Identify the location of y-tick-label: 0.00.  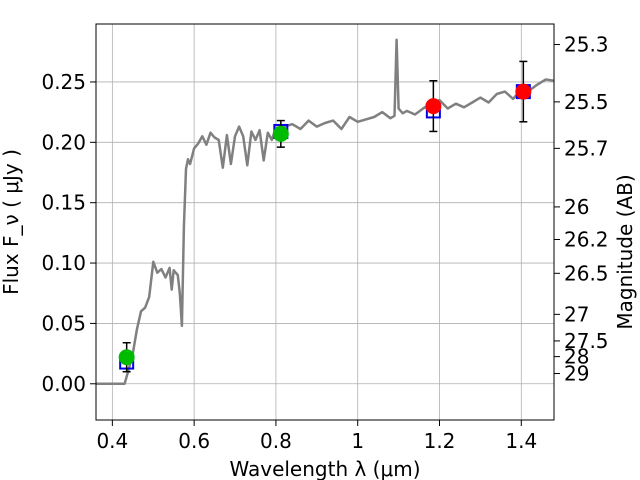
(63, 384).